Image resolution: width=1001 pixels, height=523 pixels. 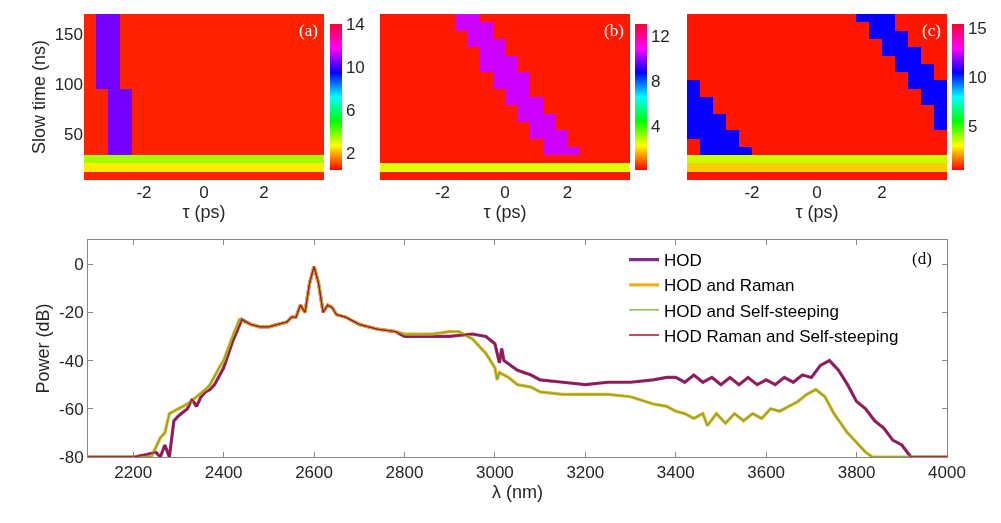 What do you see at coordinates (781, 336) in the screenshot?
I see `legend-label: HOD Raman and Self-steeping` at bounding box center [781, 336].